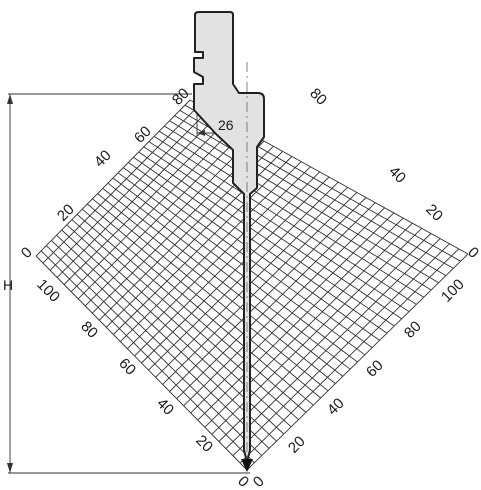 The image size is (481, 490). I want to click on upper-right-tick: 80, so click(318, 97).